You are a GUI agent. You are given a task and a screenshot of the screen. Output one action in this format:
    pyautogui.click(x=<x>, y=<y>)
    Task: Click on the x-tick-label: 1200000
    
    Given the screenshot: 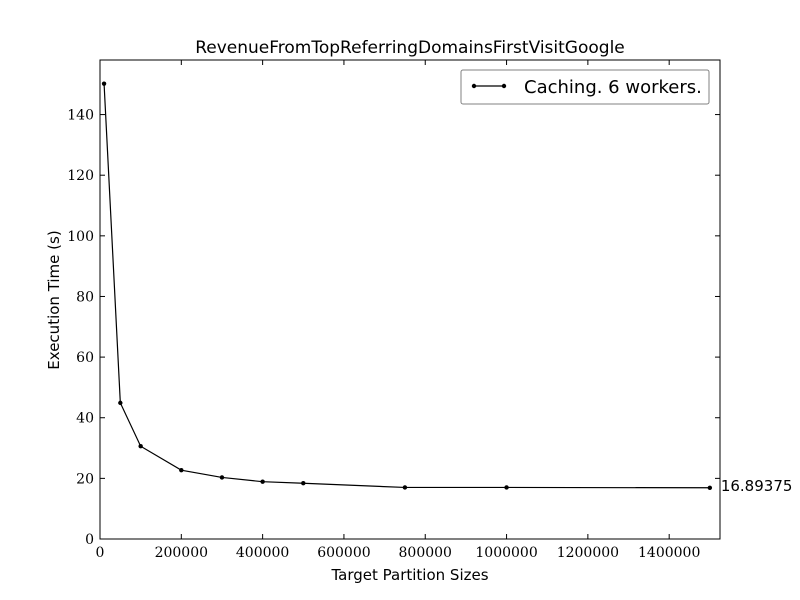 What is the action you would take?
    pyautogui.click(x=588, y=553)
    